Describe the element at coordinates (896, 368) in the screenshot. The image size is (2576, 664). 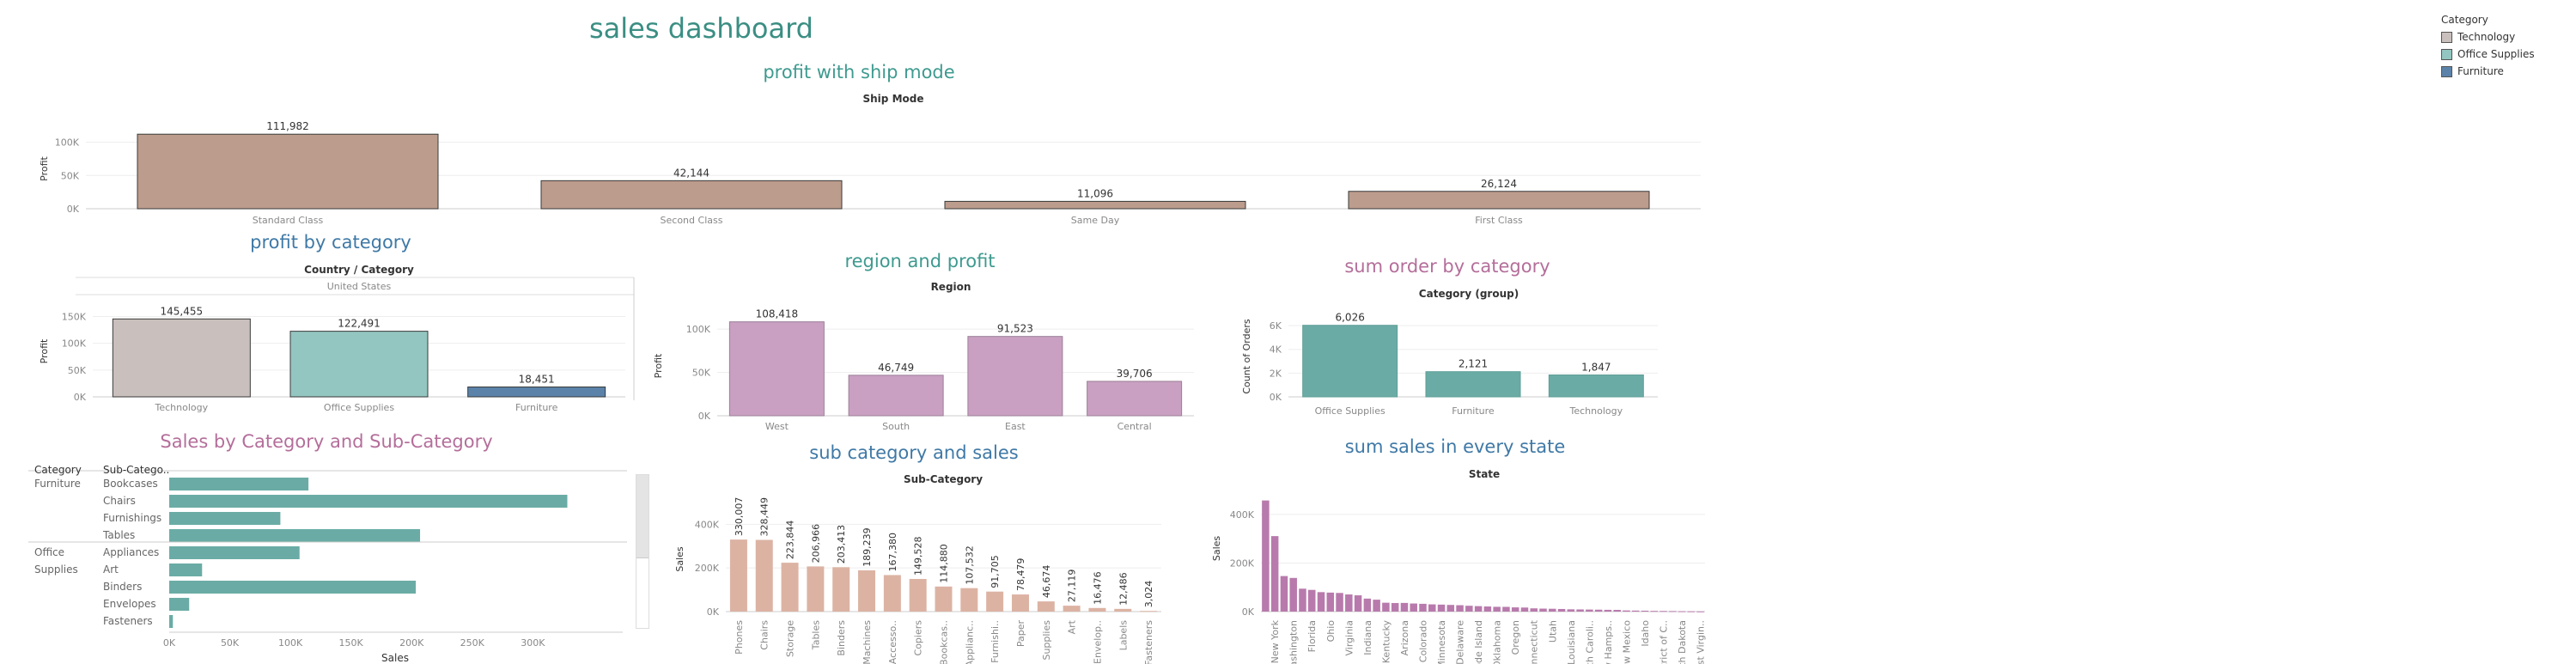
I see `region-data-label: 46,749` at that location.